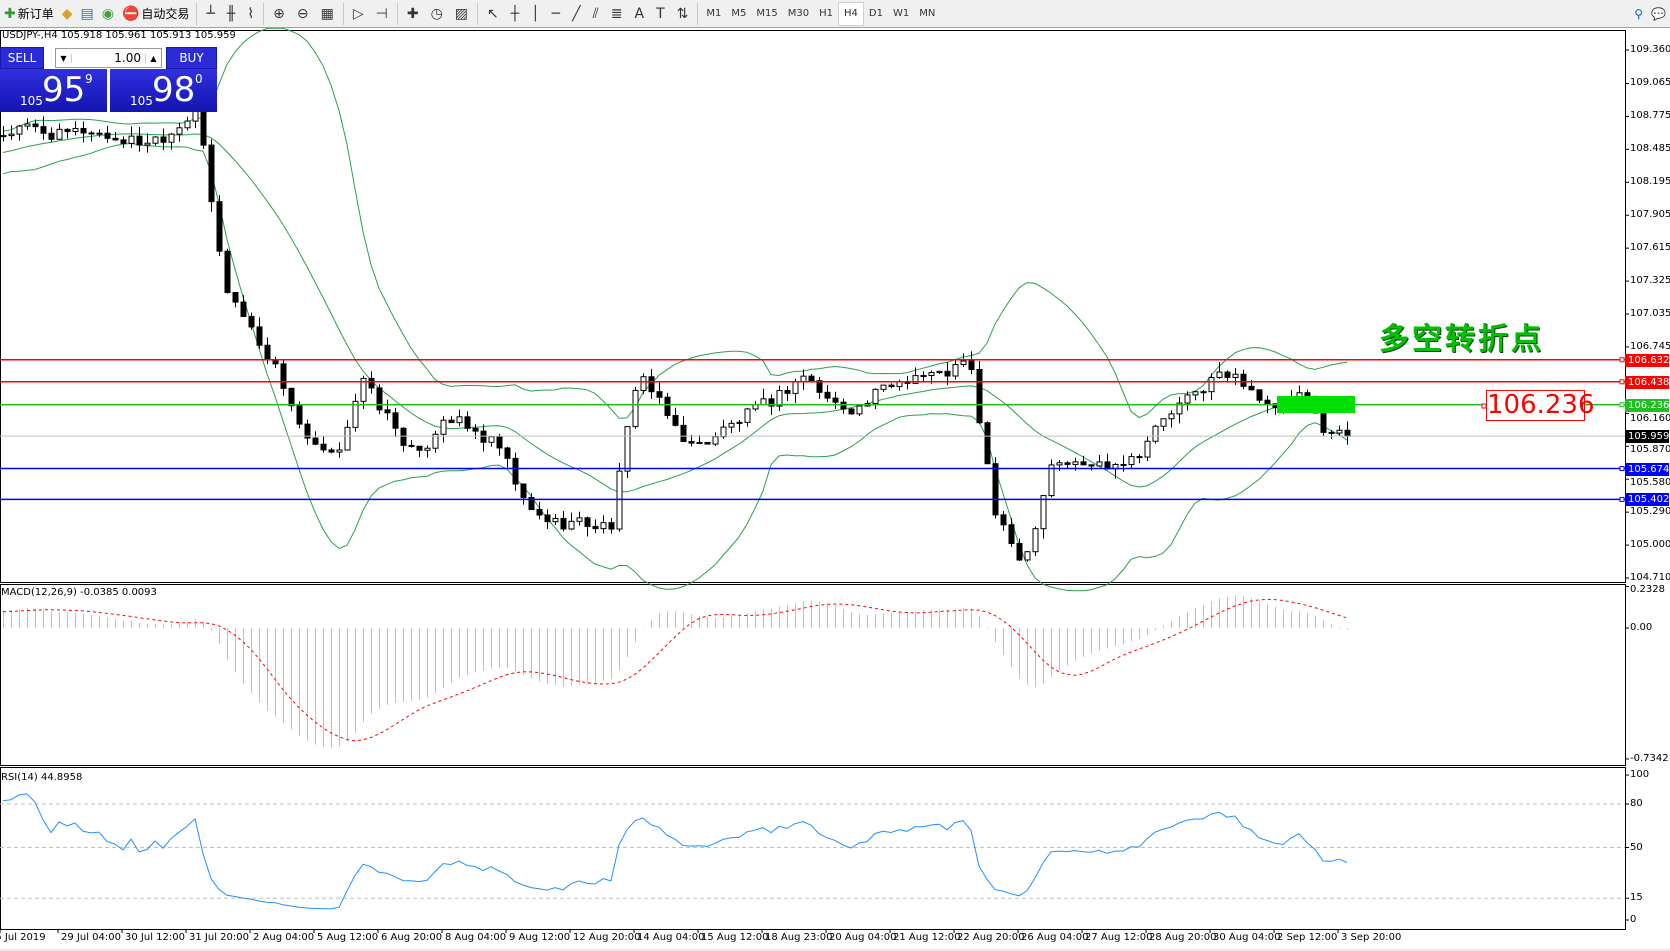  What do you see at coordinates (1247, 937) in the screenshot?
I see `time-axis-label: 30 Aug 04:00` at bounding box center [1247, 937].